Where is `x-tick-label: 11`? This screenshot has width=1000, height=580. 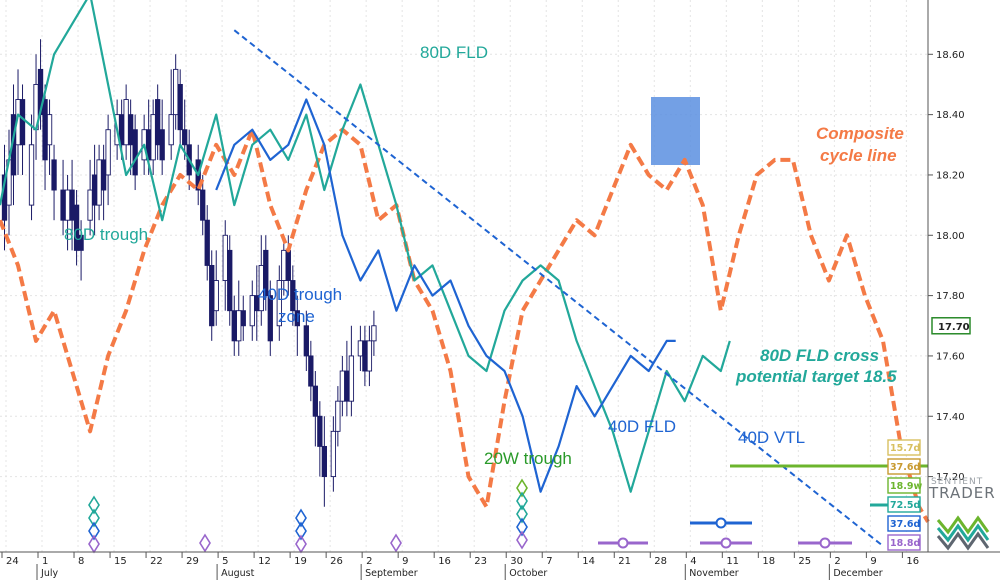 x-tick-label: 11 is located at coordinates (732, 561).